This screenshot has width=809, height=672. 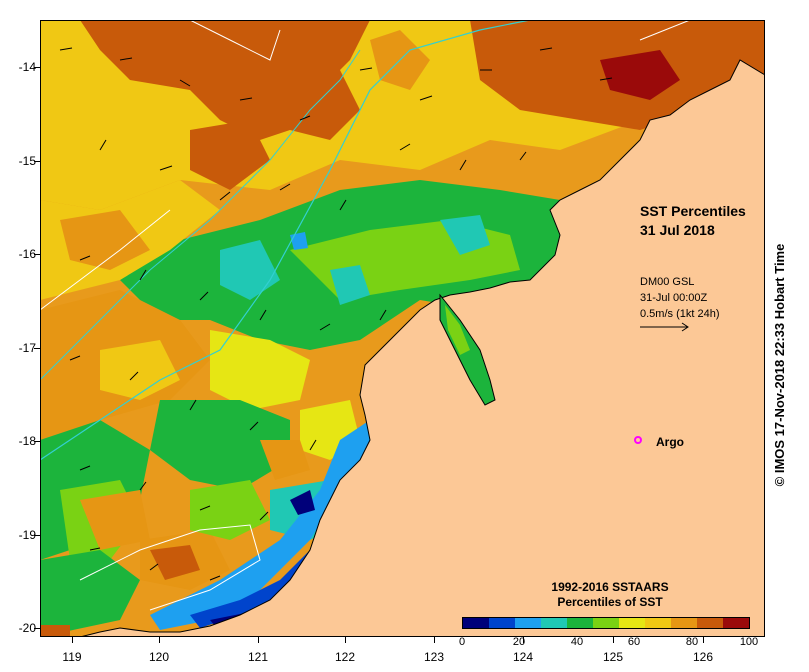 What do you see at coordinates (749, 642) in the screenshot?
I see `colorbar-tick-label: 100` at bounding box center [749, 642].